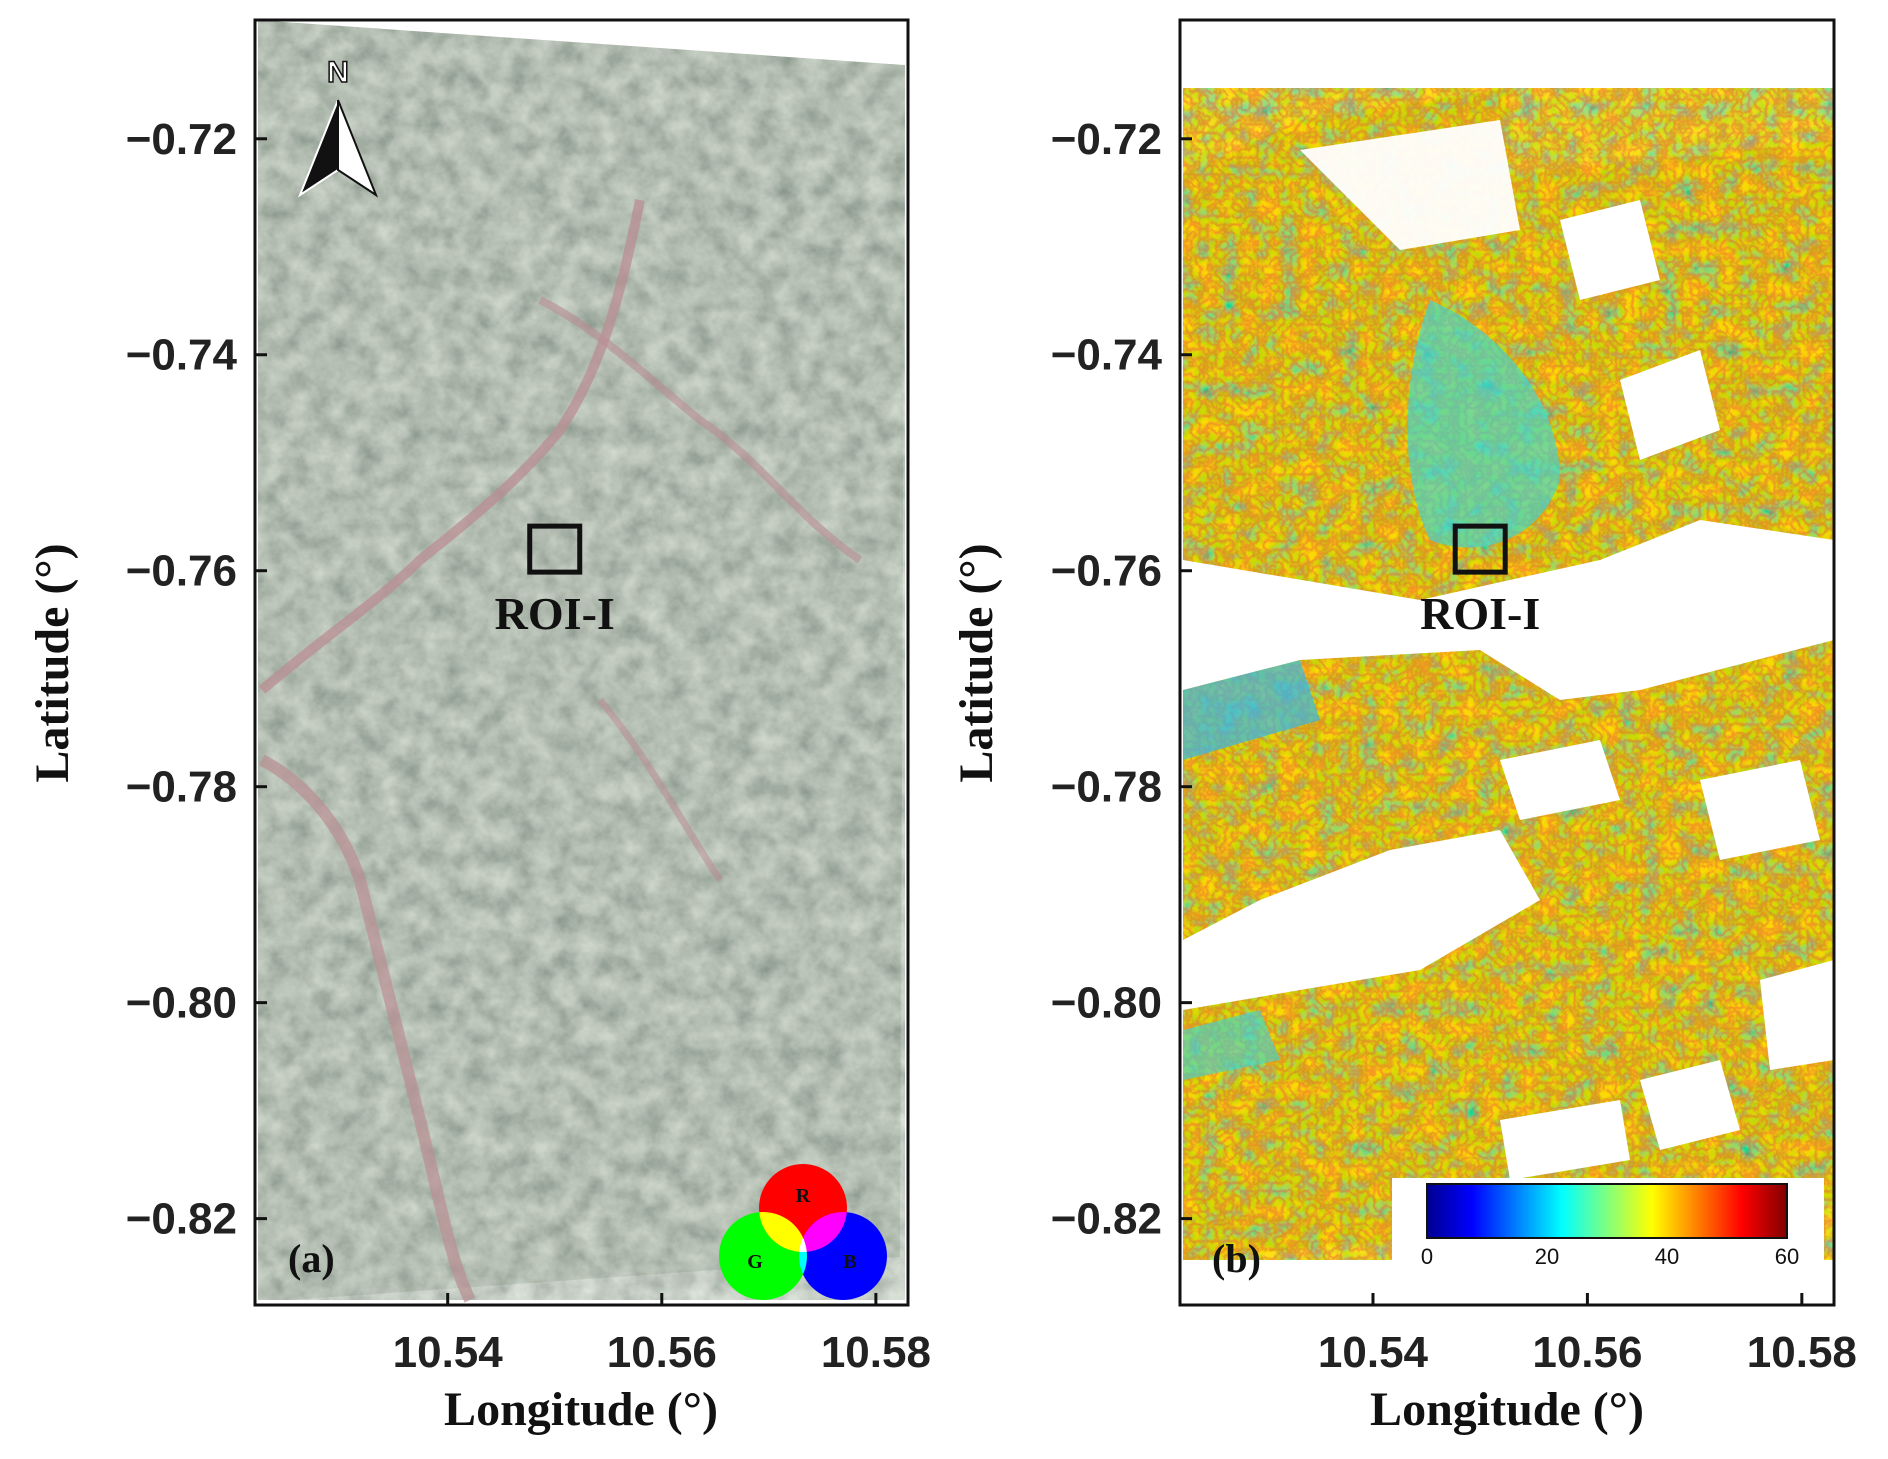 The width and height of the screenshot is (1888, 1459). Describe the element at coordinates (803, 1196) in the screenshot. I see `rgb-legend-r: R` at that location.